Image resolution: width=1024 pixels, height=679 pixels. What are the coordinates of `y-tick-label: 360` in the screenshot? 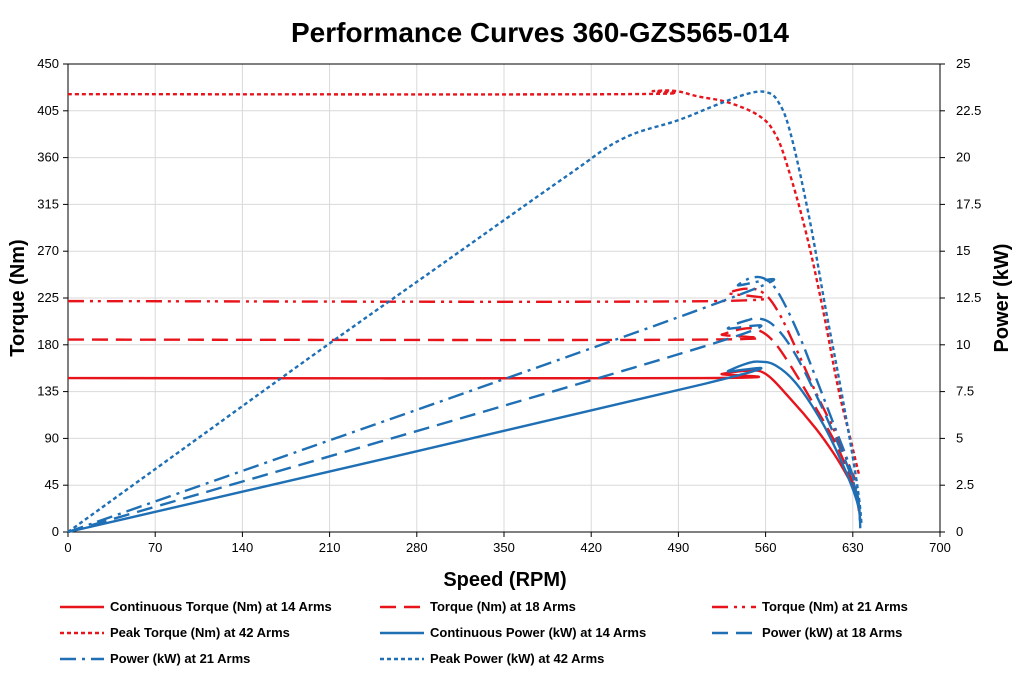 It's located at (48, 157).